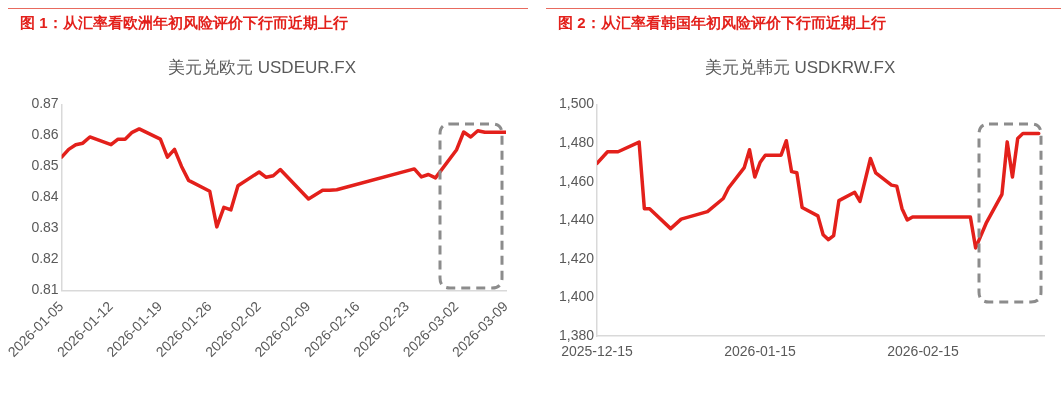  Describe the element at coordinates (268, 23) in the screenshot. I see `chart-title: 图 1：从汇率看欧洲年初风险评价下行而近期上行` at that location.